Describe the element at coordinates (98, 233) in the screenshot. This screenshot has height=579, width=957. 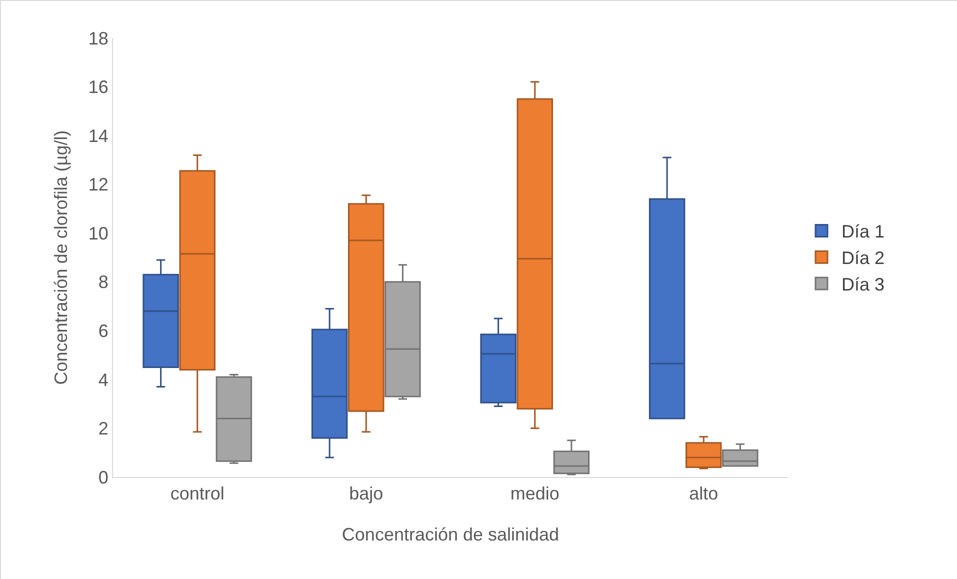
I see `y-tick-label: 10` at that location.